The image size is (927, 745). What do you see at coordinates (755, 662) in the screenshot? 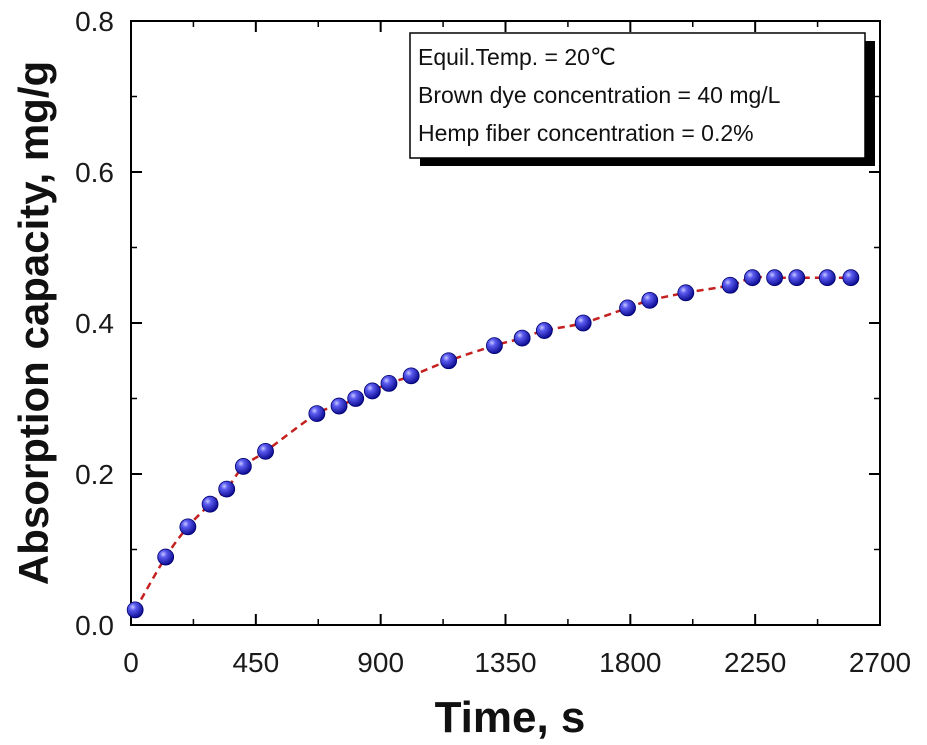
I see `x-tick-label: 2250` at bounding box center [755, 662].